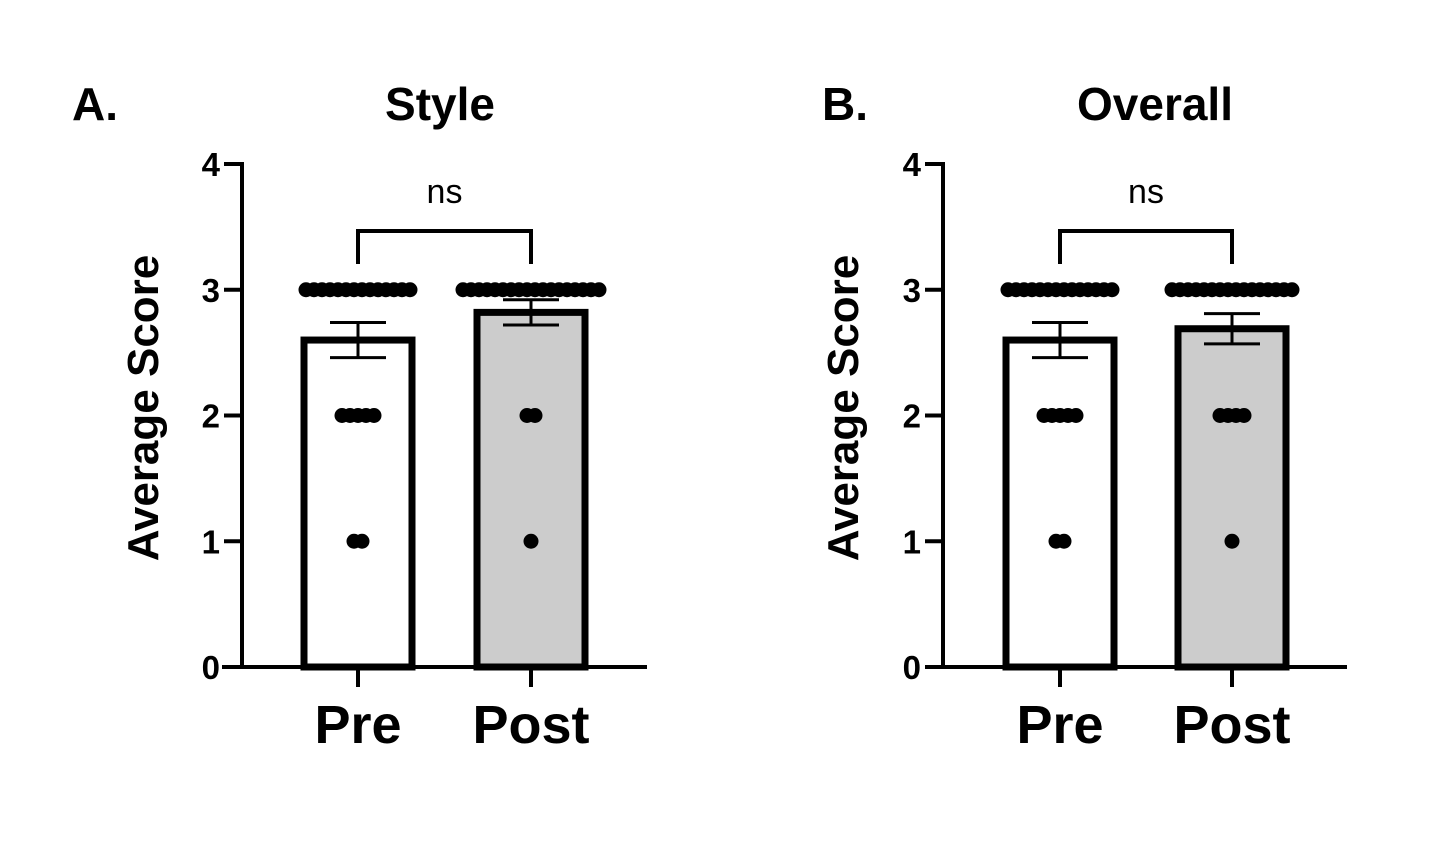 The height and width of the screenshot is (859, 1442). Describe the element at coordinates (845, 104) in the screenshot. I see `panel-letter: B.` at that location.